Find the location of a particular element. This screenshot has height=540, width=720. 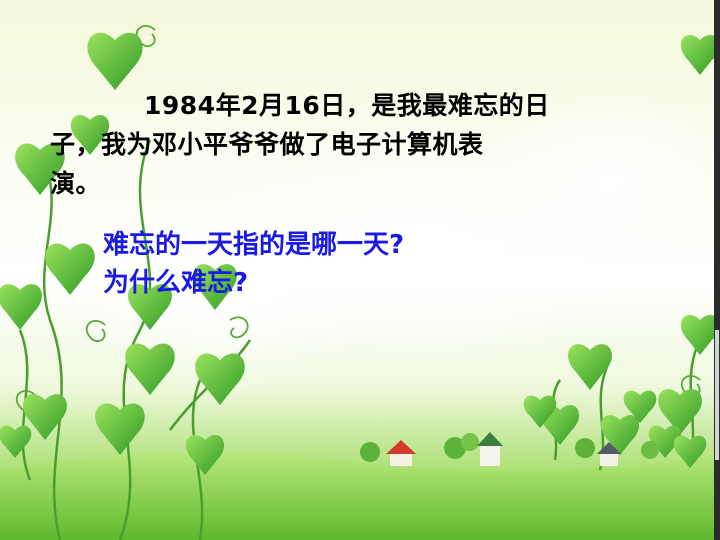

question-two: 为什么难忘? is located at coordinates (176, 283).